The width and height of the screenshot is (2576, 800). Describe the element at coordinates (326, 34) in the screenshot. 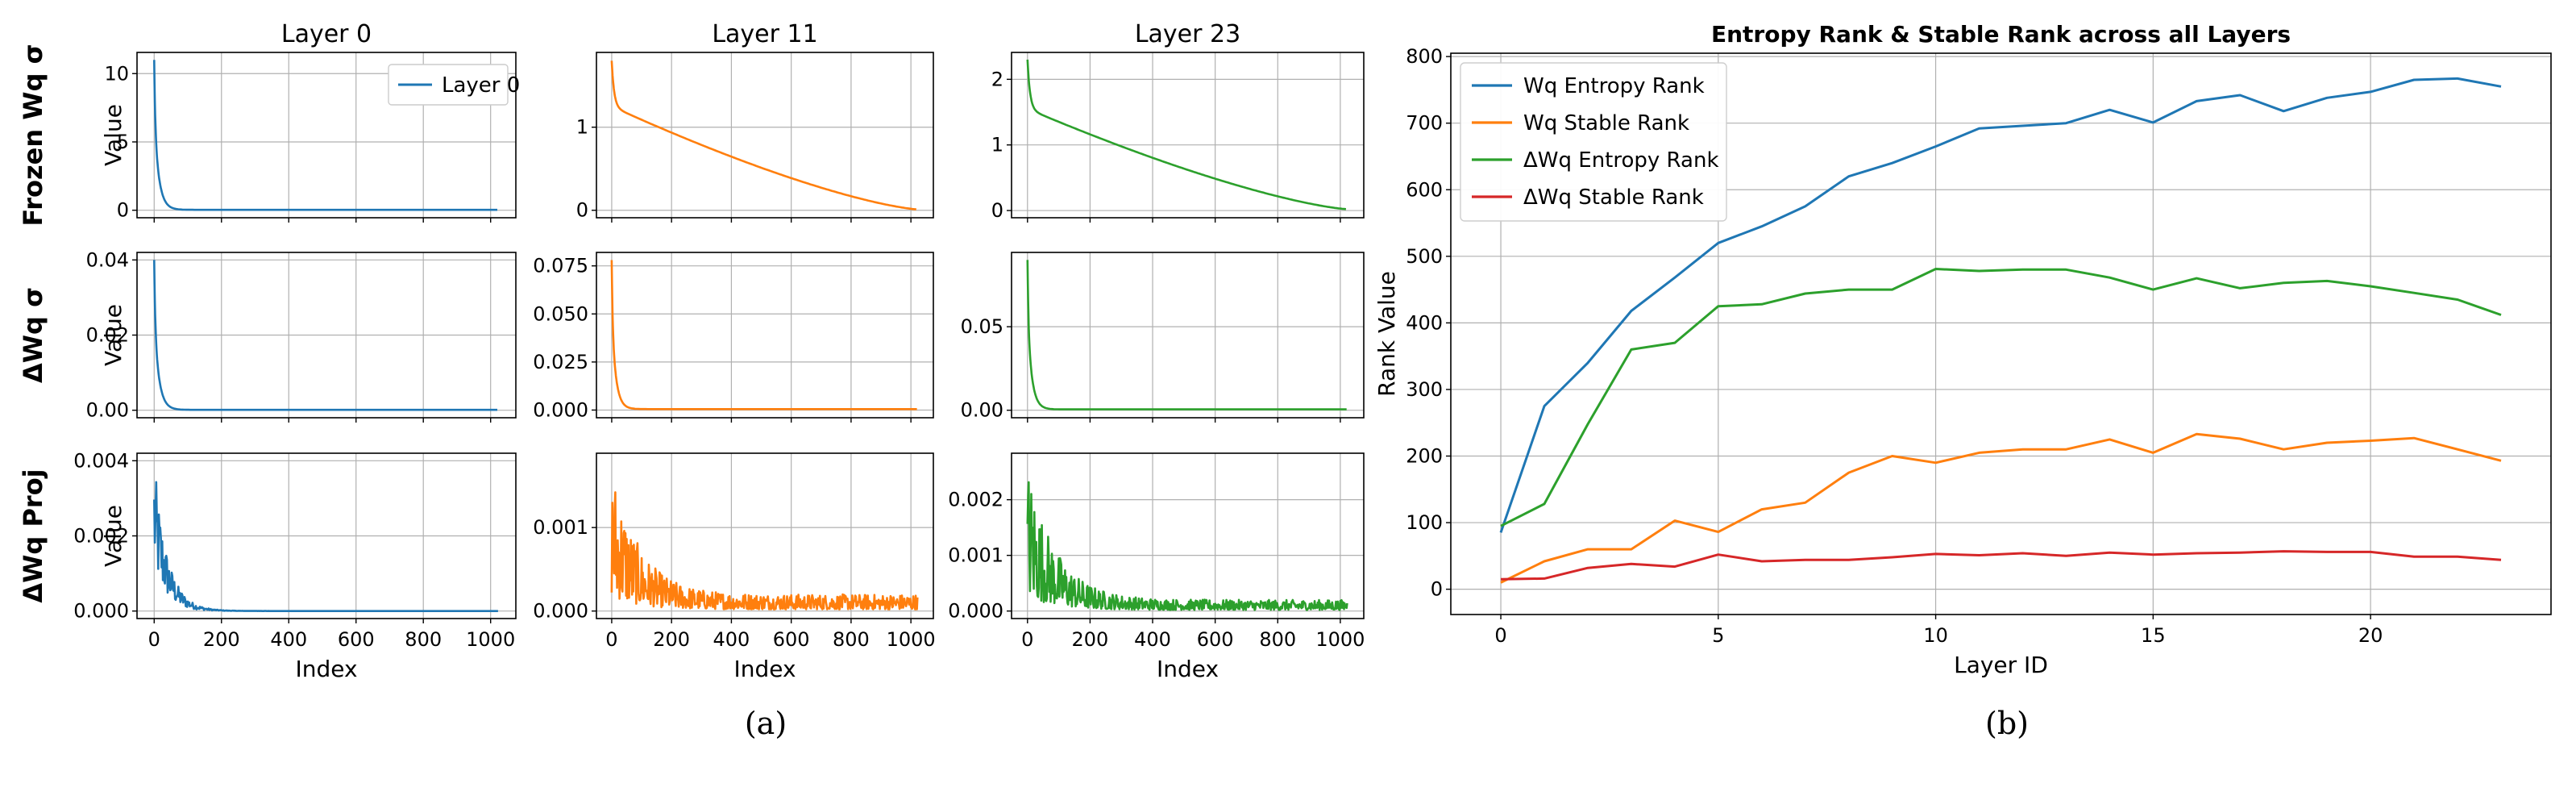

I see `column-title-0: Layer 0` at that location.